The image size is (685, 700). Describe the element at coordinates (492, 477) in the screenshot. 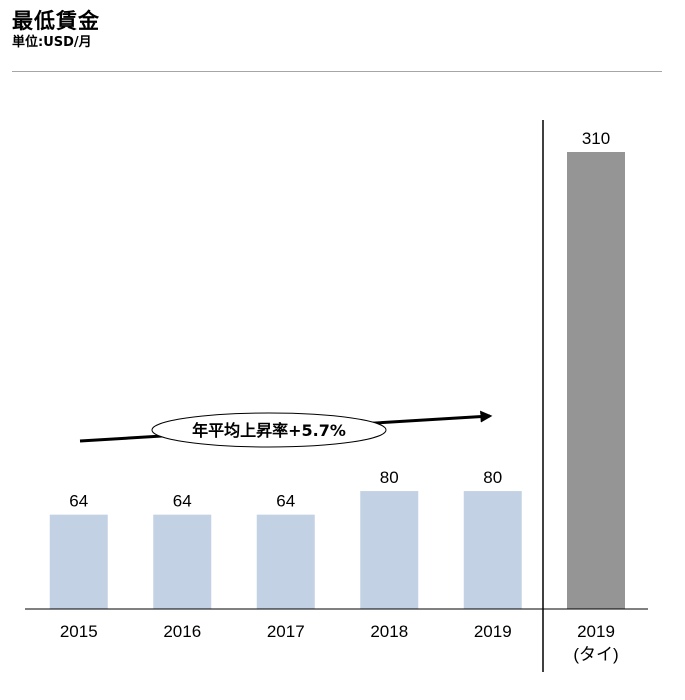

I see `data-label-4: 80` at that location.